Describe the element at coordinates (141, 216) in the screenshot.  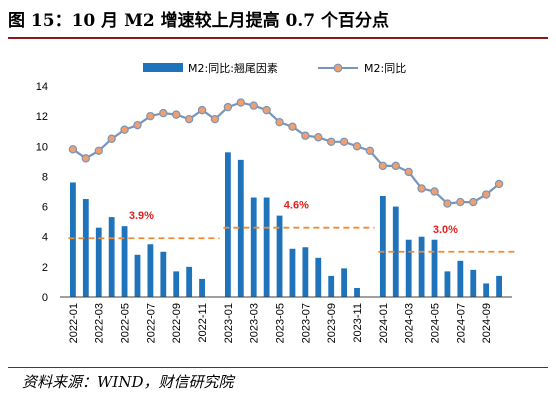
I see `average-label: 3.9%` at that location.